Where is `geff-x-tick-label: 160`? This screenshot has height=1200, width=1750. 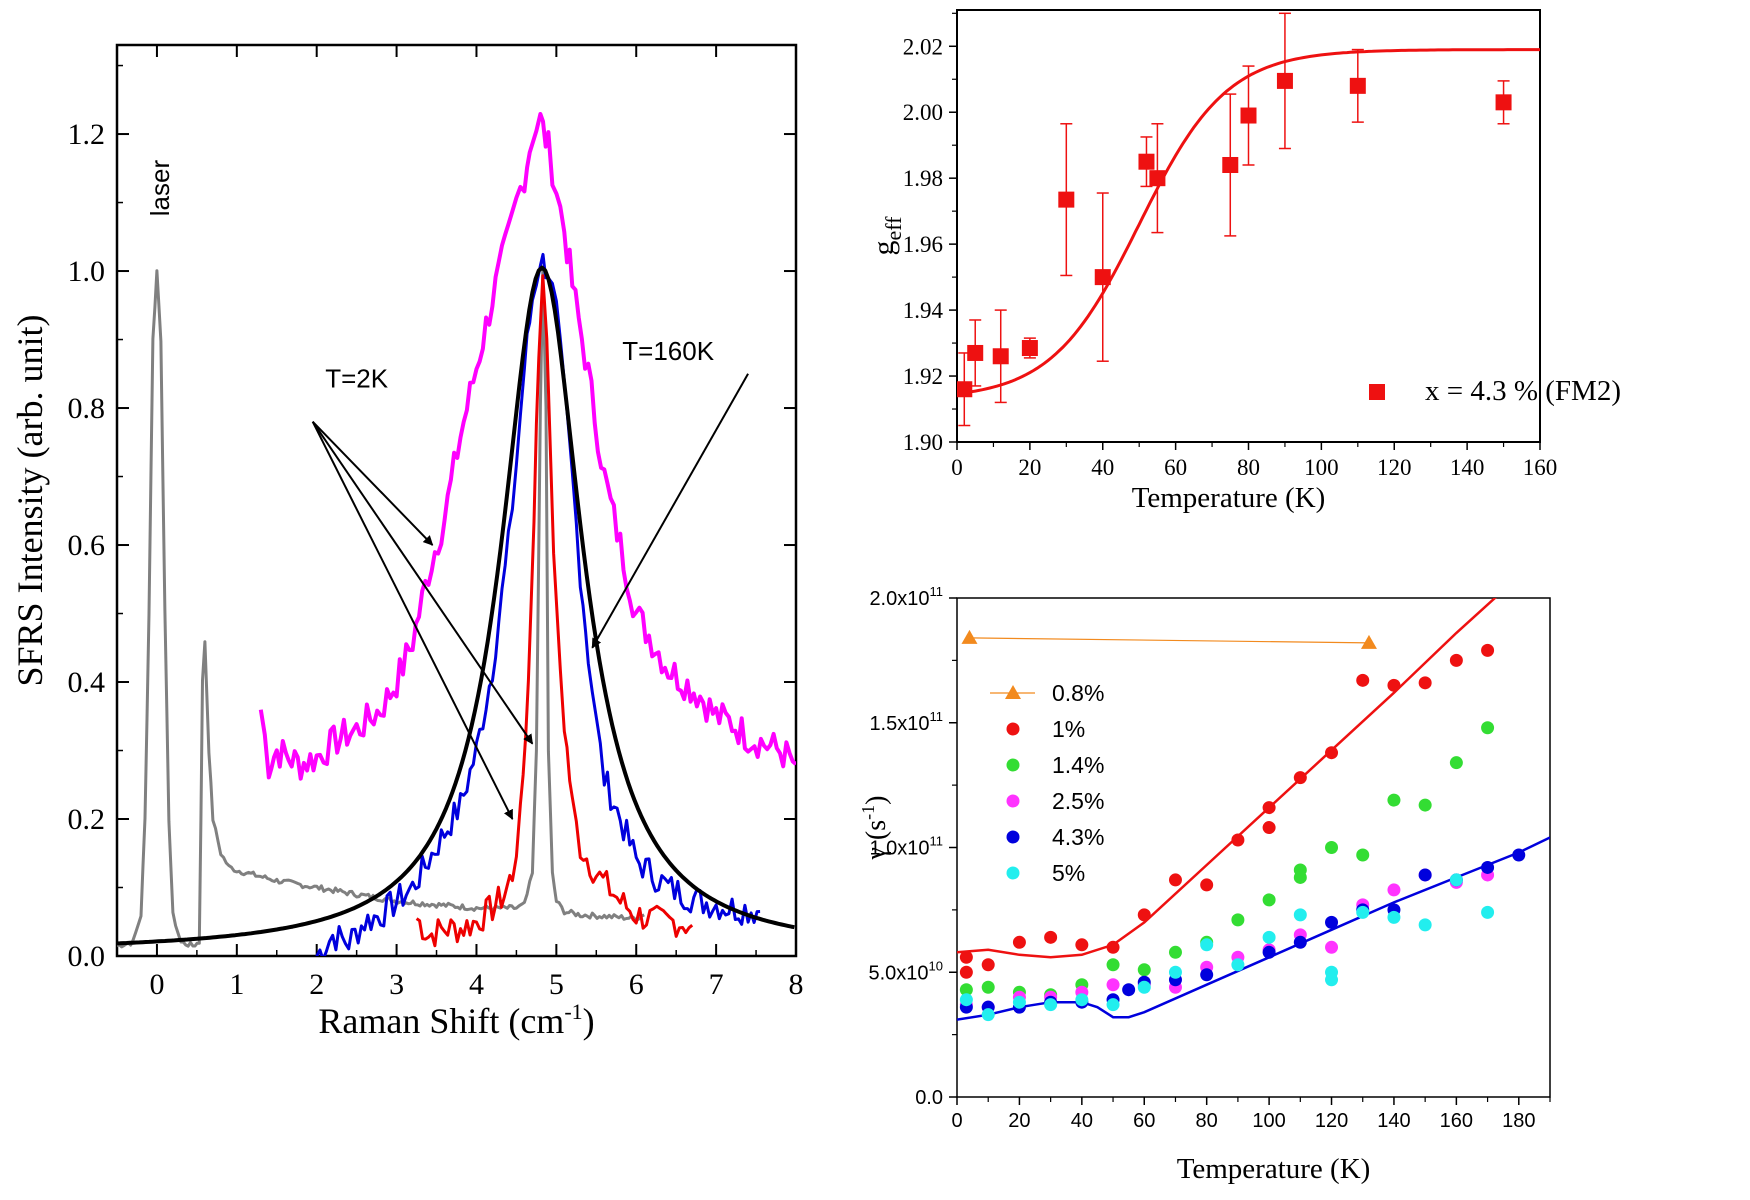 geff-x-tick-label: 160 is located at coordinates (1540, 467).